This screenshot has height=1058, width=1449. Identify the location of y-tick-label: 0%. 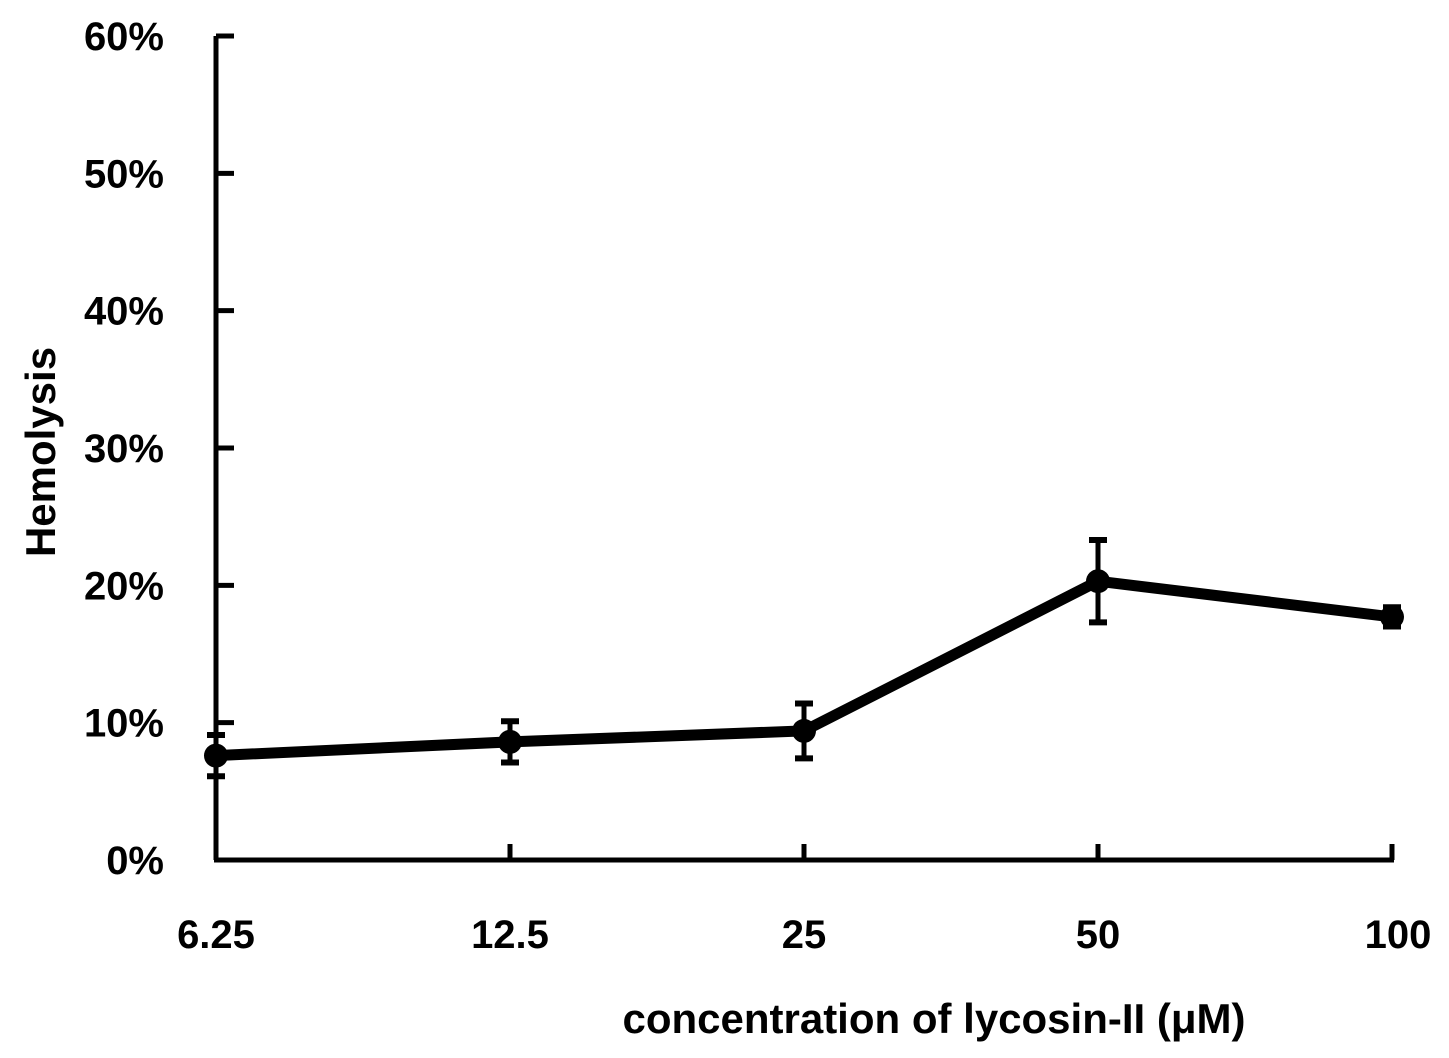
(135, 861).